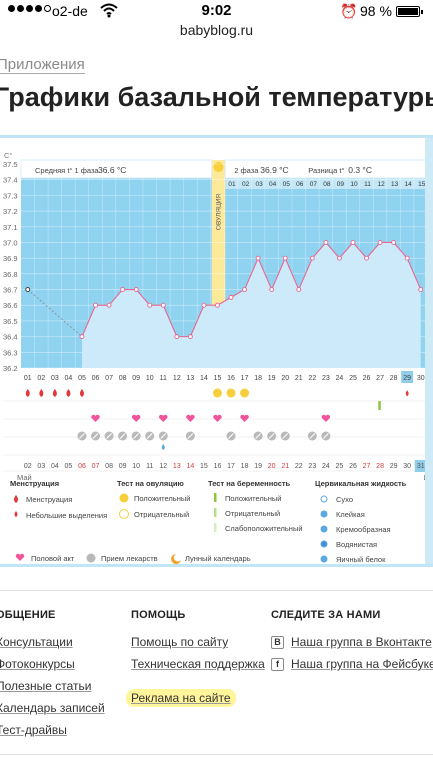  What do you see at coordinates (190, 466) in the screenshot?
I see `calendar-day-number: 14` at bounding box center [190, 466].